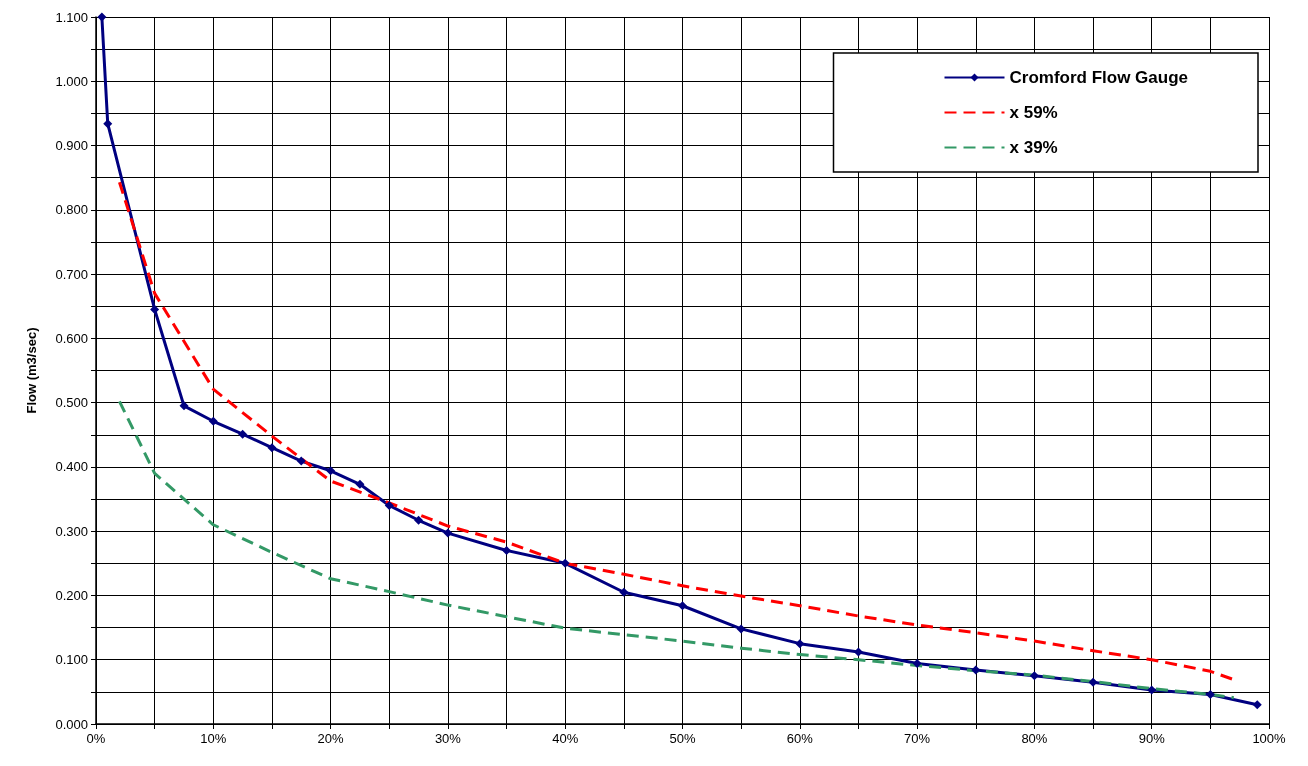 Image resolution: width=1308 pixels, height=766 pixels. What do you see at coordinates (1269, 738) in the screenshot?
I see `x-tick-label: 100%` at bounding box center [1269, 738].